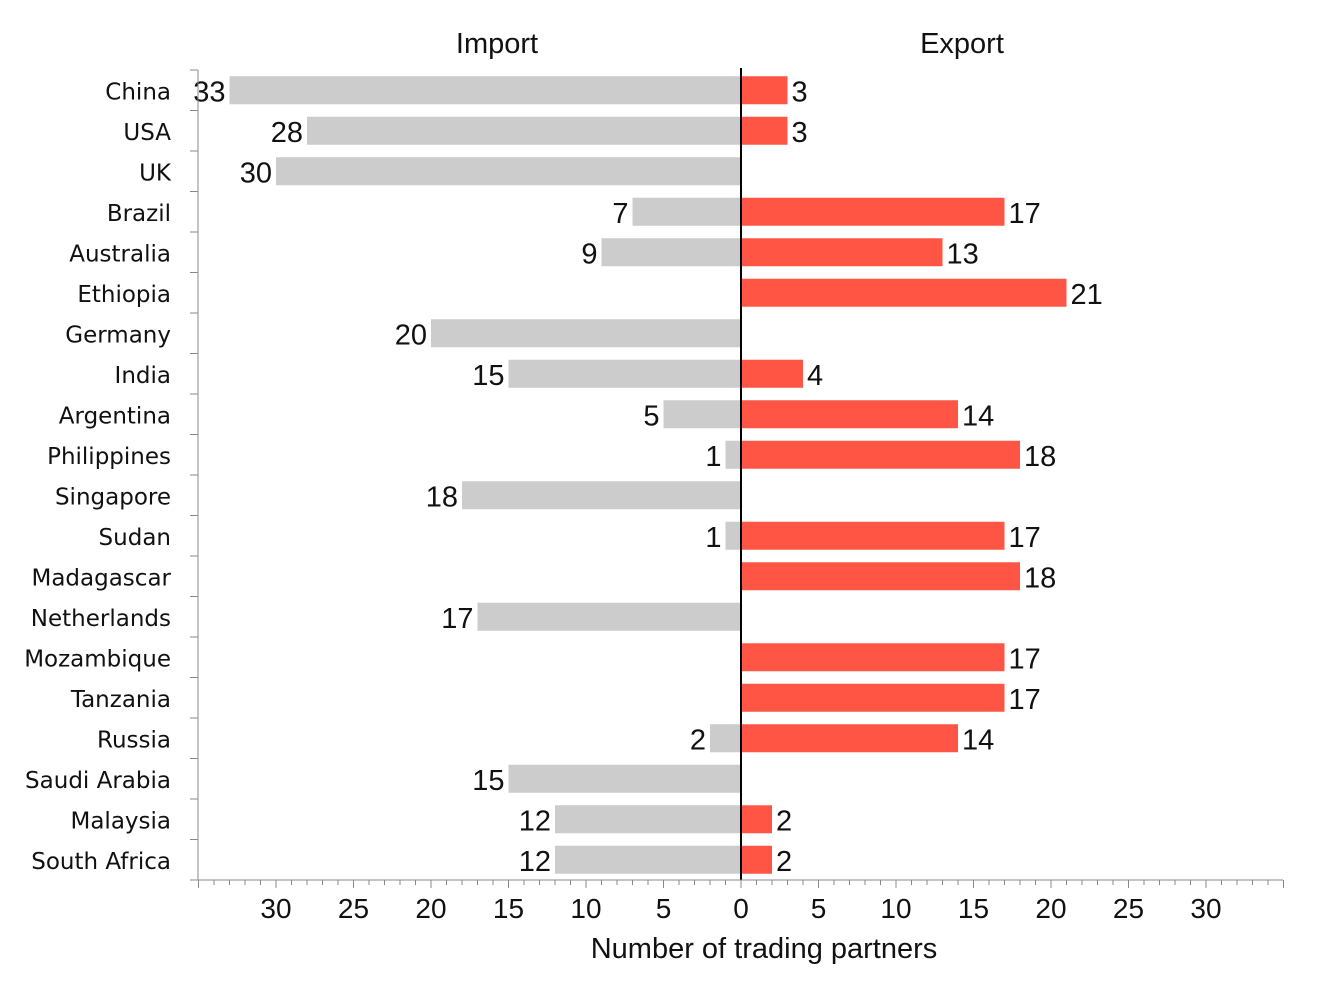 Image resolution: width=1322 pixels, height=1000 pixels. What do you see at coordinates (849, 414) in the screenshot?
I see `export-bar-argentina` at bounding box center [849, 414].